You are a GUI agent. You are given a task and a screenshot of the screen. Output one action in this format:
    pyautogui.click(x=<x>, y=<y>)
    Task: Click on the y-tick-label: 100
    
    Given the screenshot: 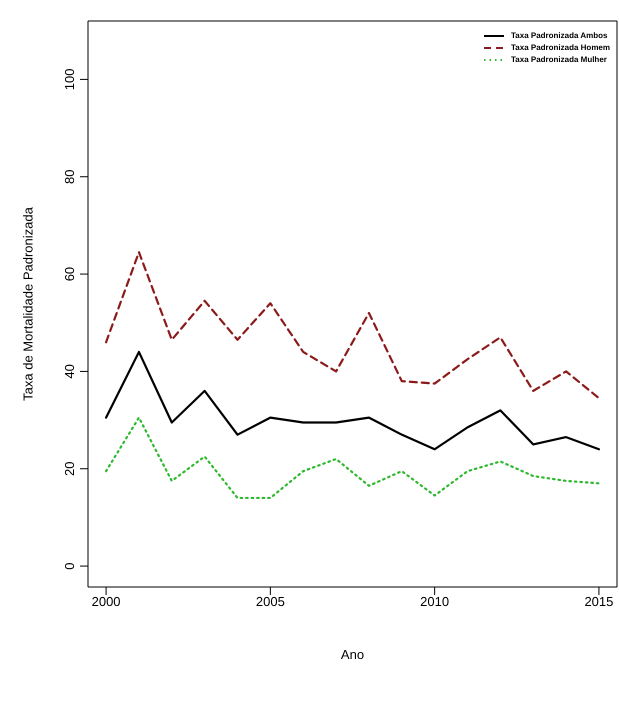 What is the action you would take?
    pyautogui.click(x=69, y=79)
    